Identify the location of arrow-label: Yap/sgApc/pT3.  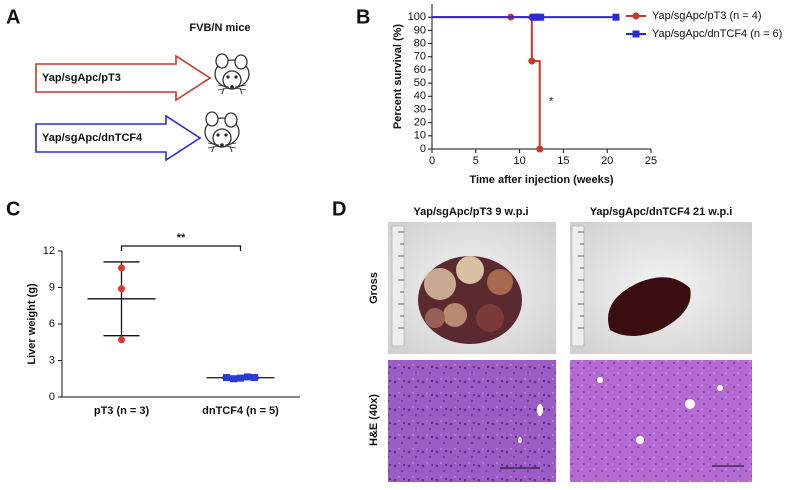
(81, 78).